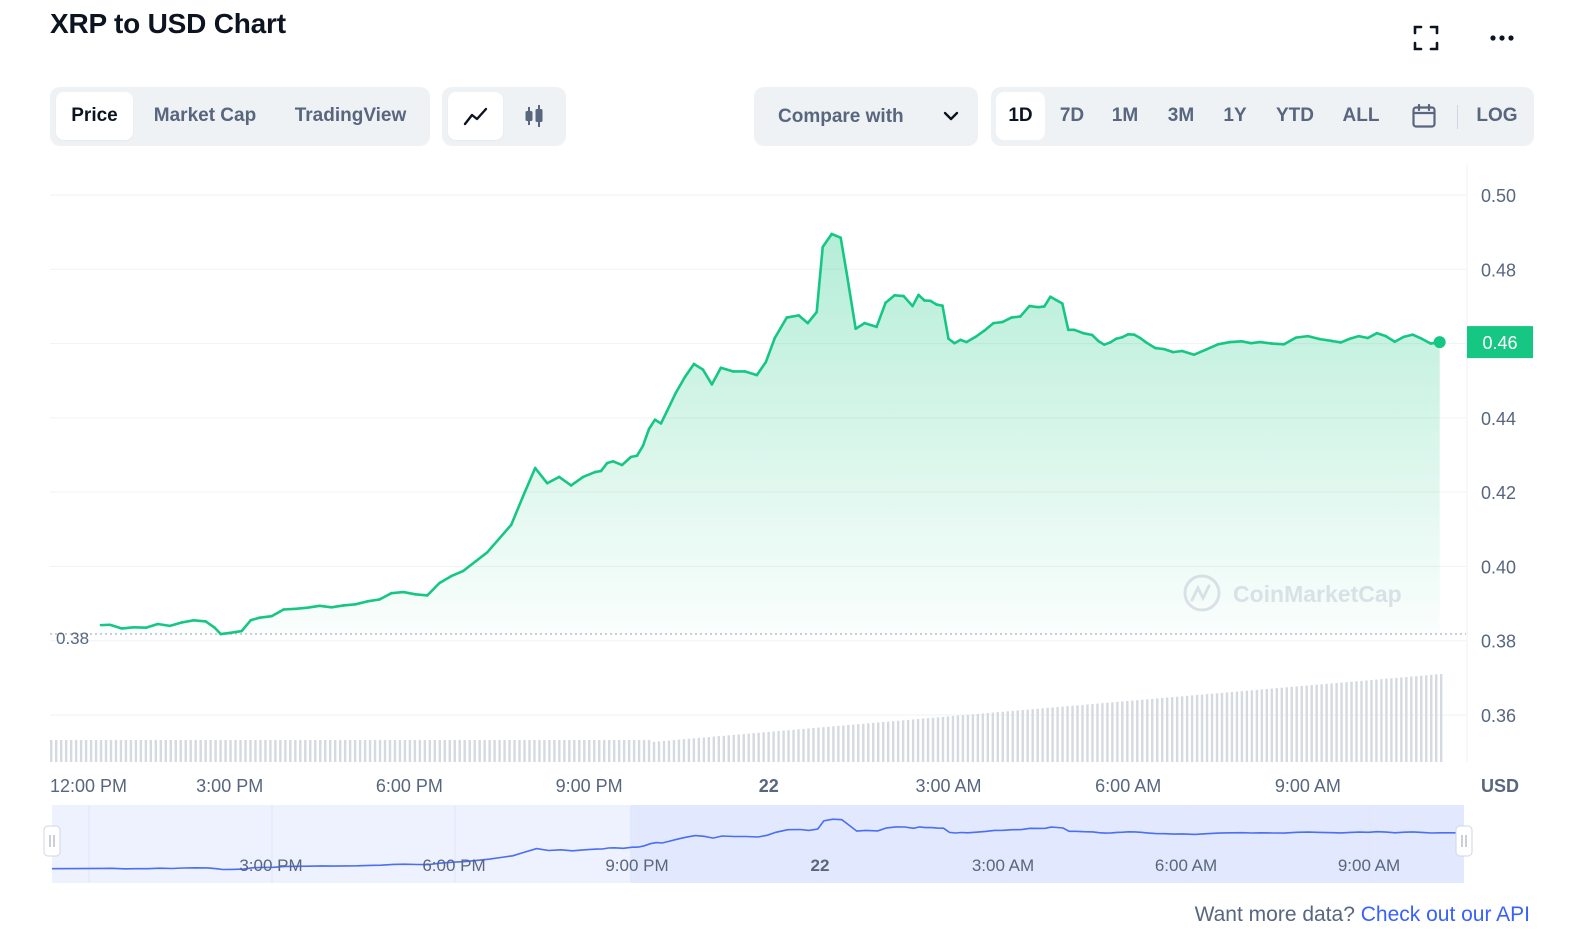 This screenshot has height=948, width=1570. I want to click on candlestick-button, so click(534, 116).